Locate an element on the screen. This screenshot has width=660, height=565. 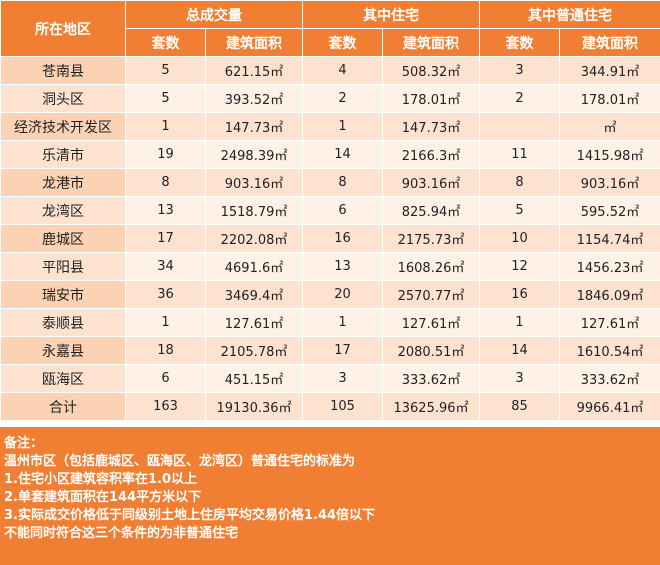
header-group-total: 总成交量 is located at coordinates (214, 14).